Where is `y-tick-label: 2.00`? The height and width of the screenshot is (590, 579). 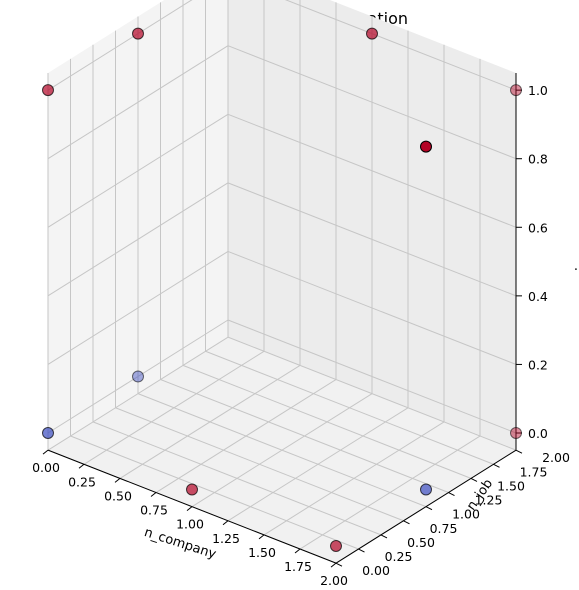
y-tick-label: 2.00 is located at coordinates (556, 457).